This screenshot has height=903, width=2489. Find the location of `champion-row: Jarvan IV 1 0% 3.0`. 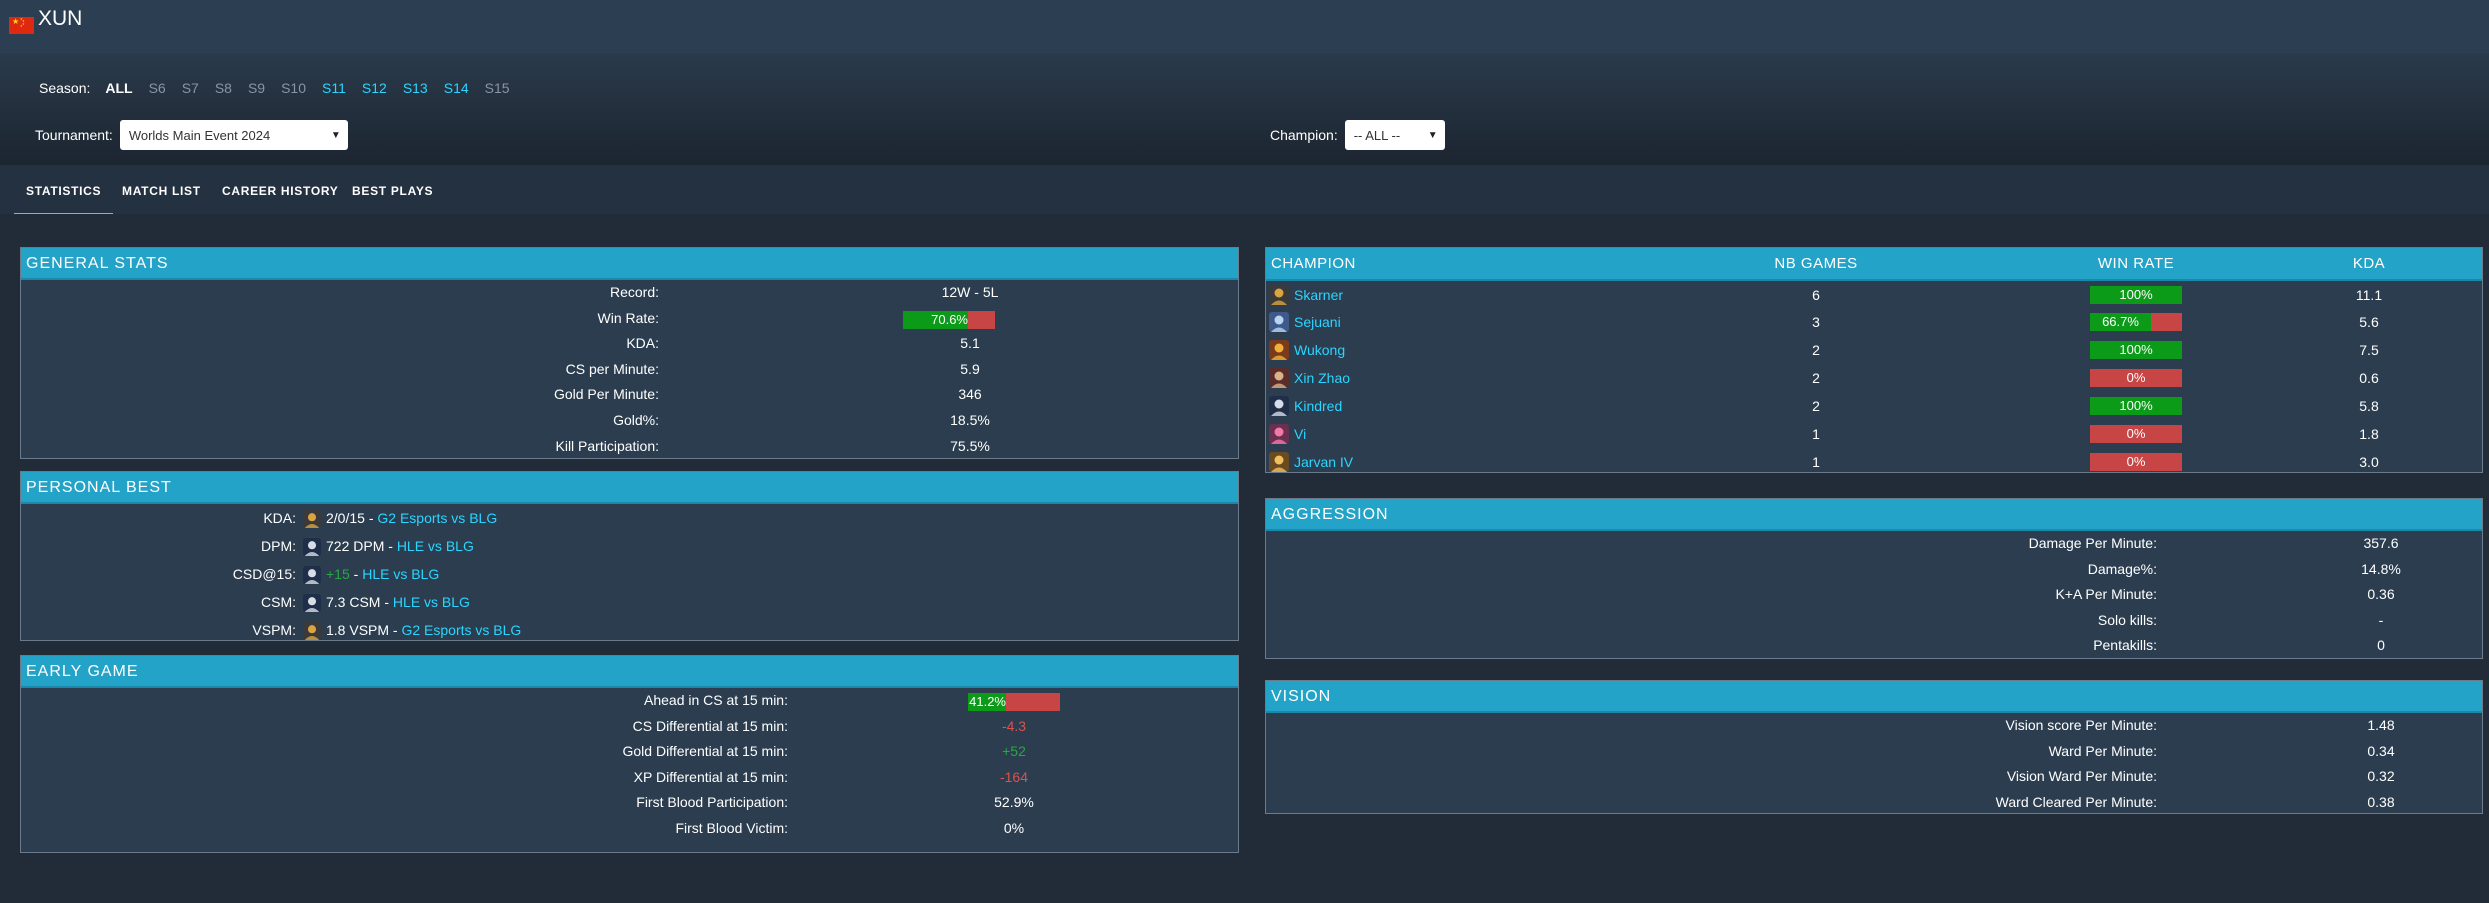

champion-row: Jarvan IV 1 0% 3.0 is located at coordinates (1874, 462).